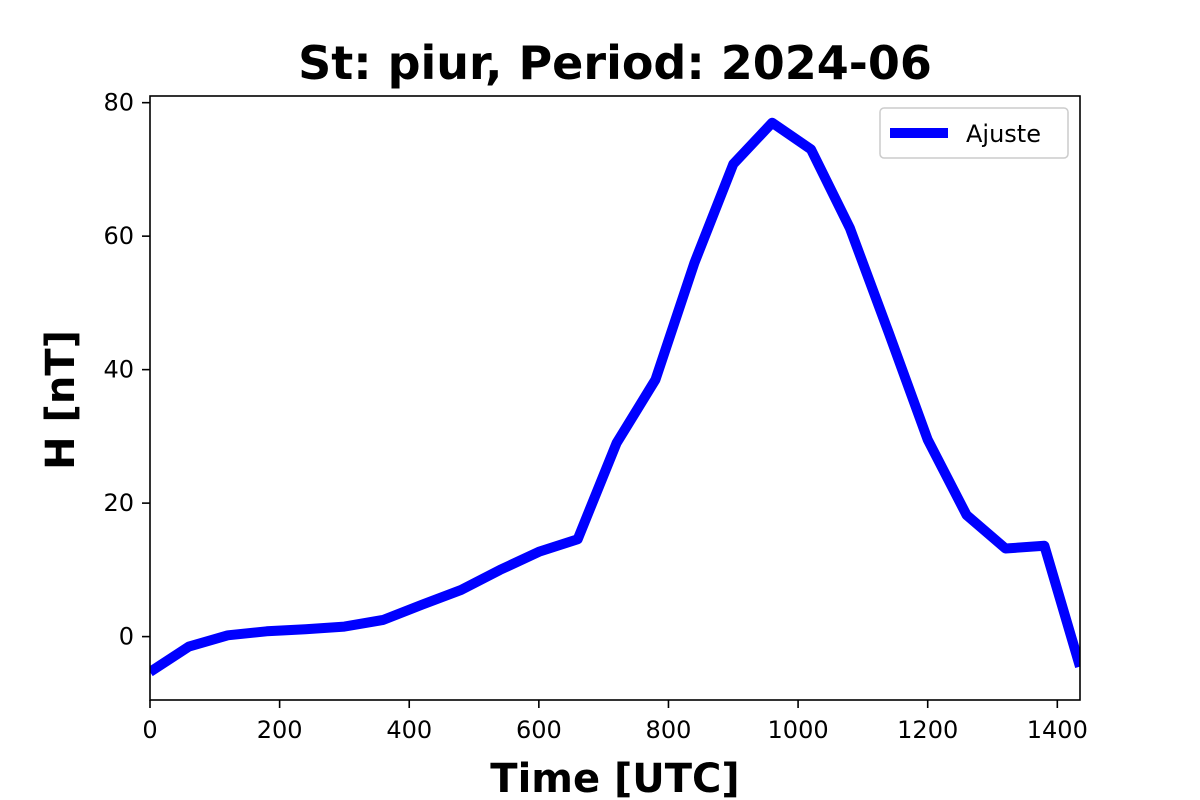  Describe the element at coordinates (615, 722) in the screenshot. I see `x-axis-ticks: 0 200 400 600 800 1000 1200 1400` at that location.